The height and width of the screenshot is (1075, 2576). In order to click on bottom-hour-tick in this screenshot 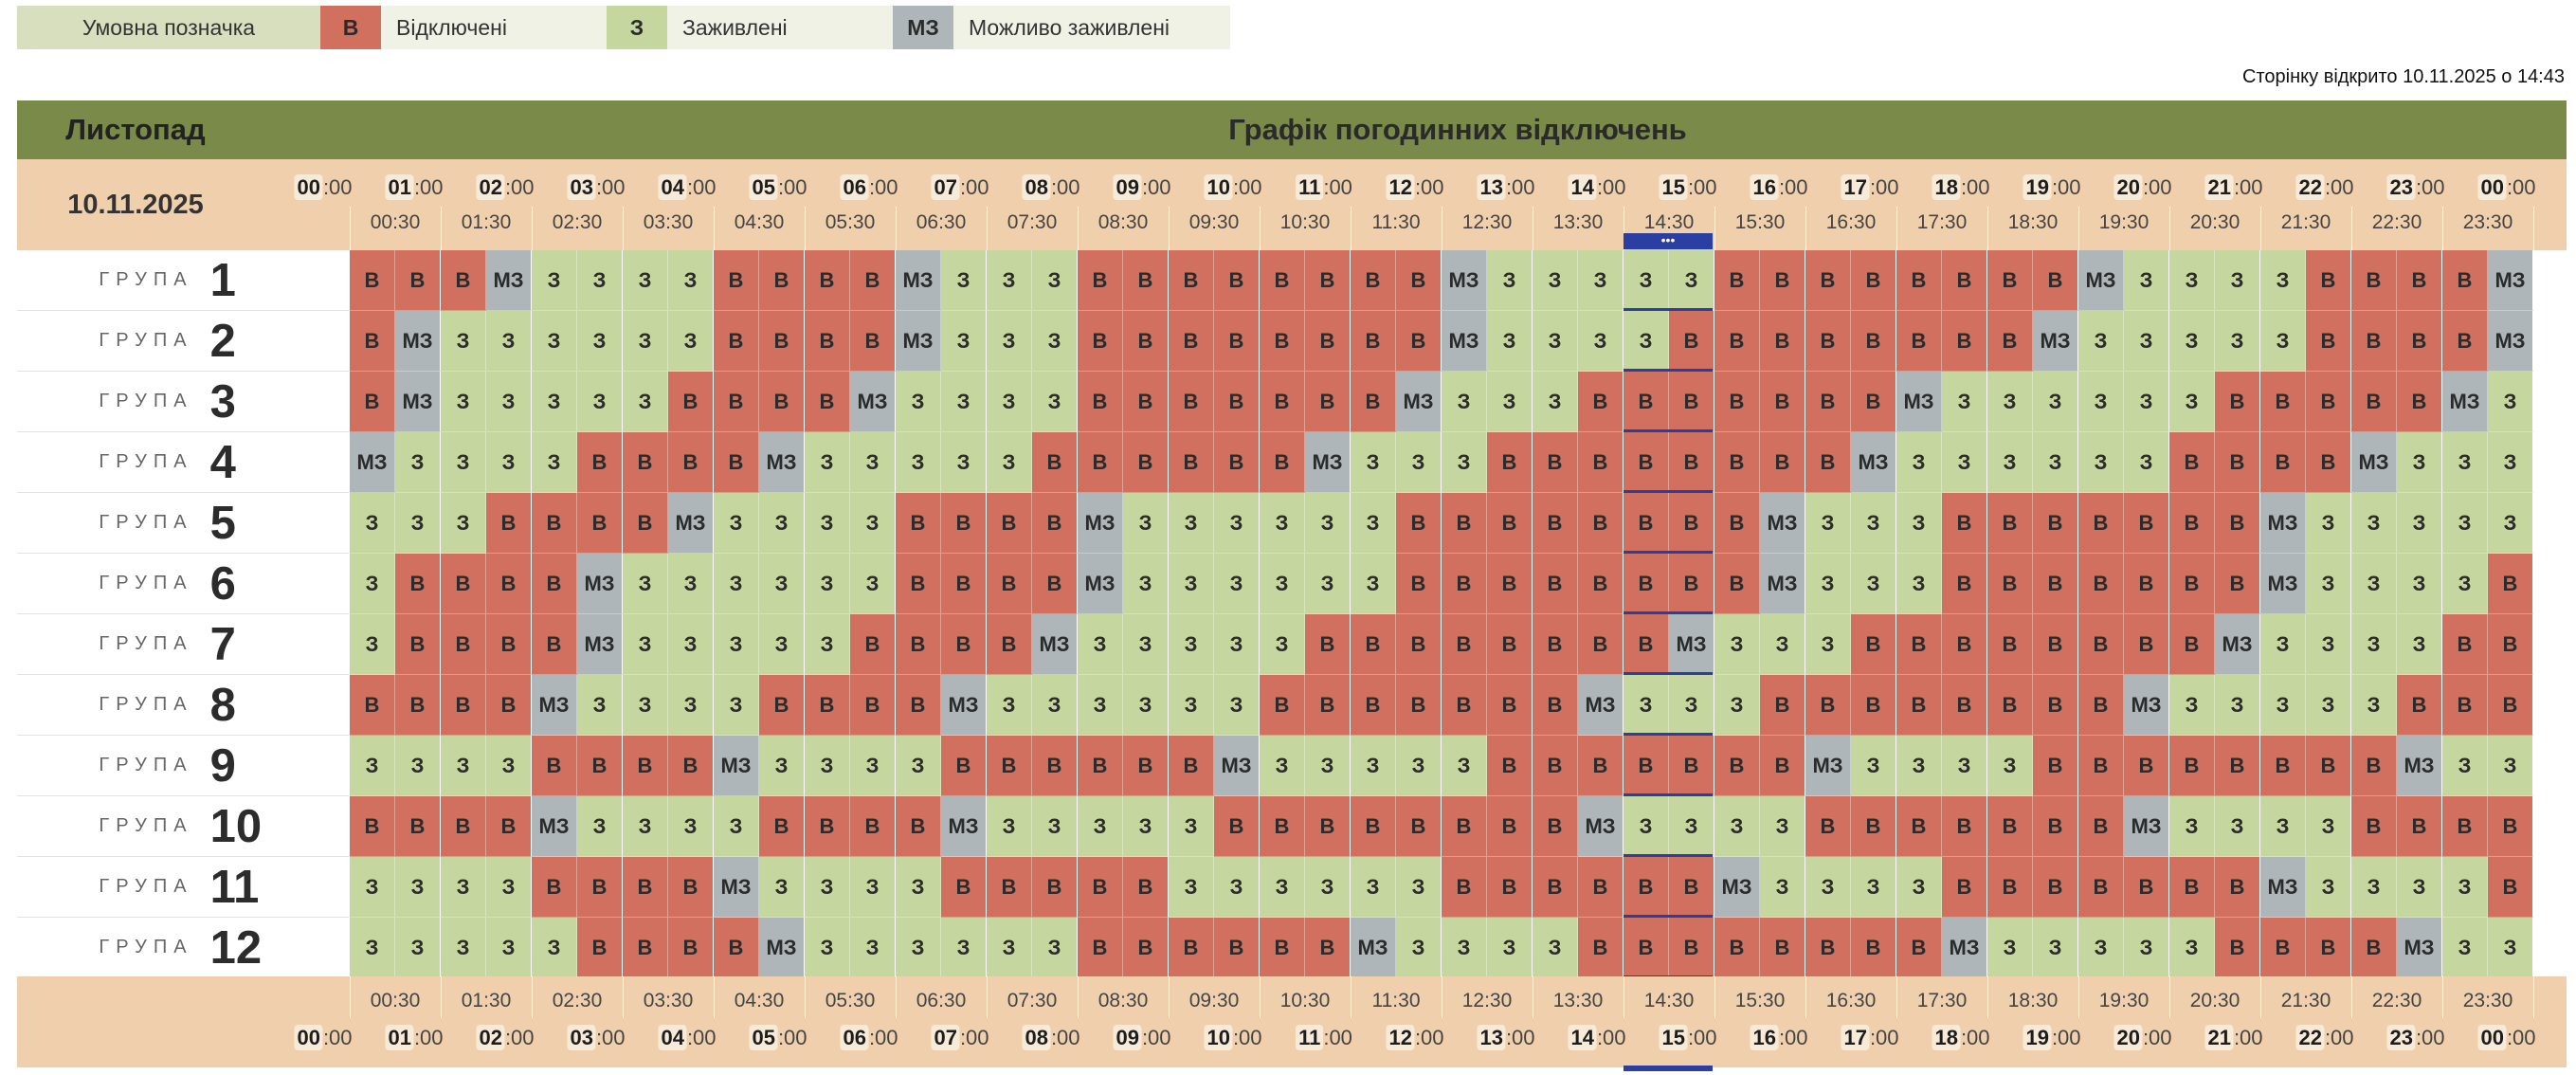, I will do `click(350, 997)`.